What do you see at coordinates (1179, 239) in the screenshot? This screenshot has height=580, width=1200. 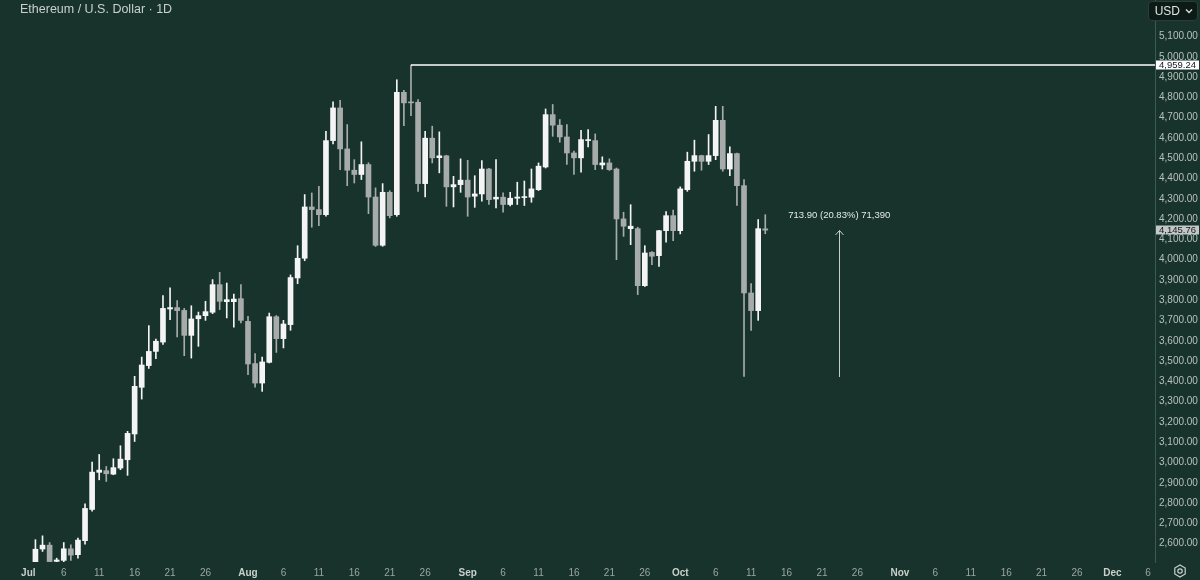 I see `y-tick-label: 4,100.00` at bounding box center [1179, 239].